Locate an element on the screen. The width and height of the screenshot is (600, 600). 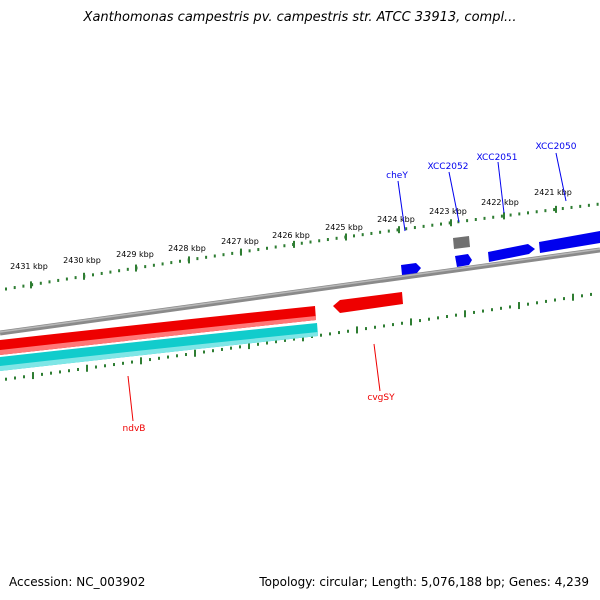
scale-label: 2421 kbp is located at coordinates (553, 192).